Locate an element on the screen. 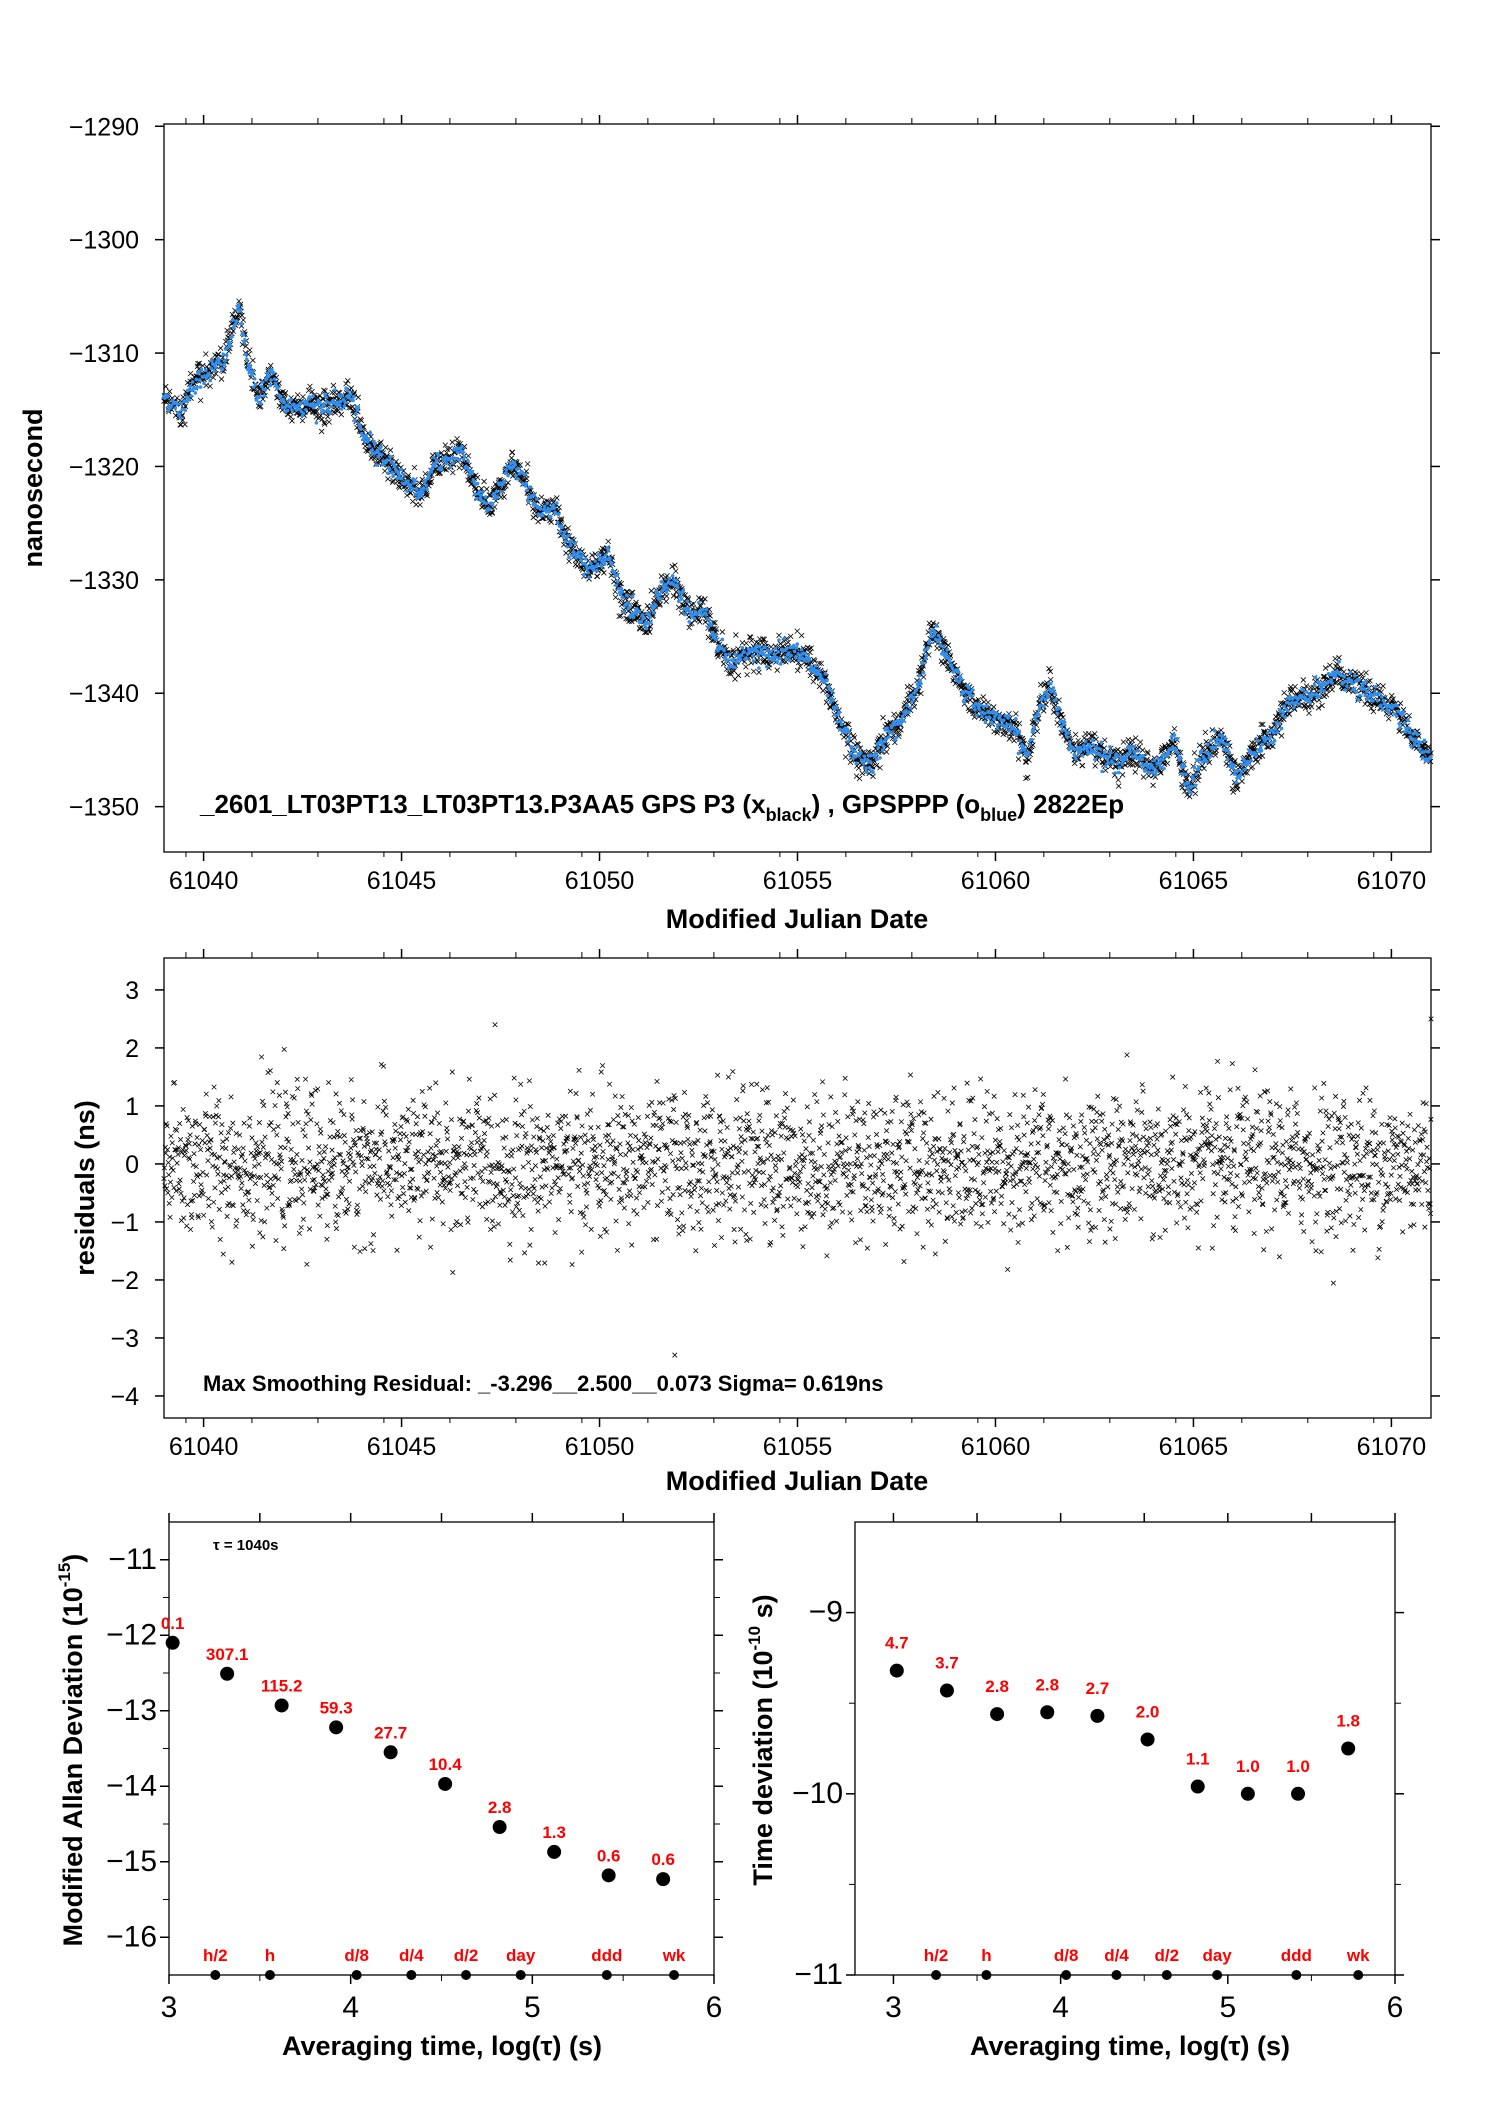 This screenshot has height=2105, width=1488. y-tick-label: −1350 is located at coordinates (104, 808).